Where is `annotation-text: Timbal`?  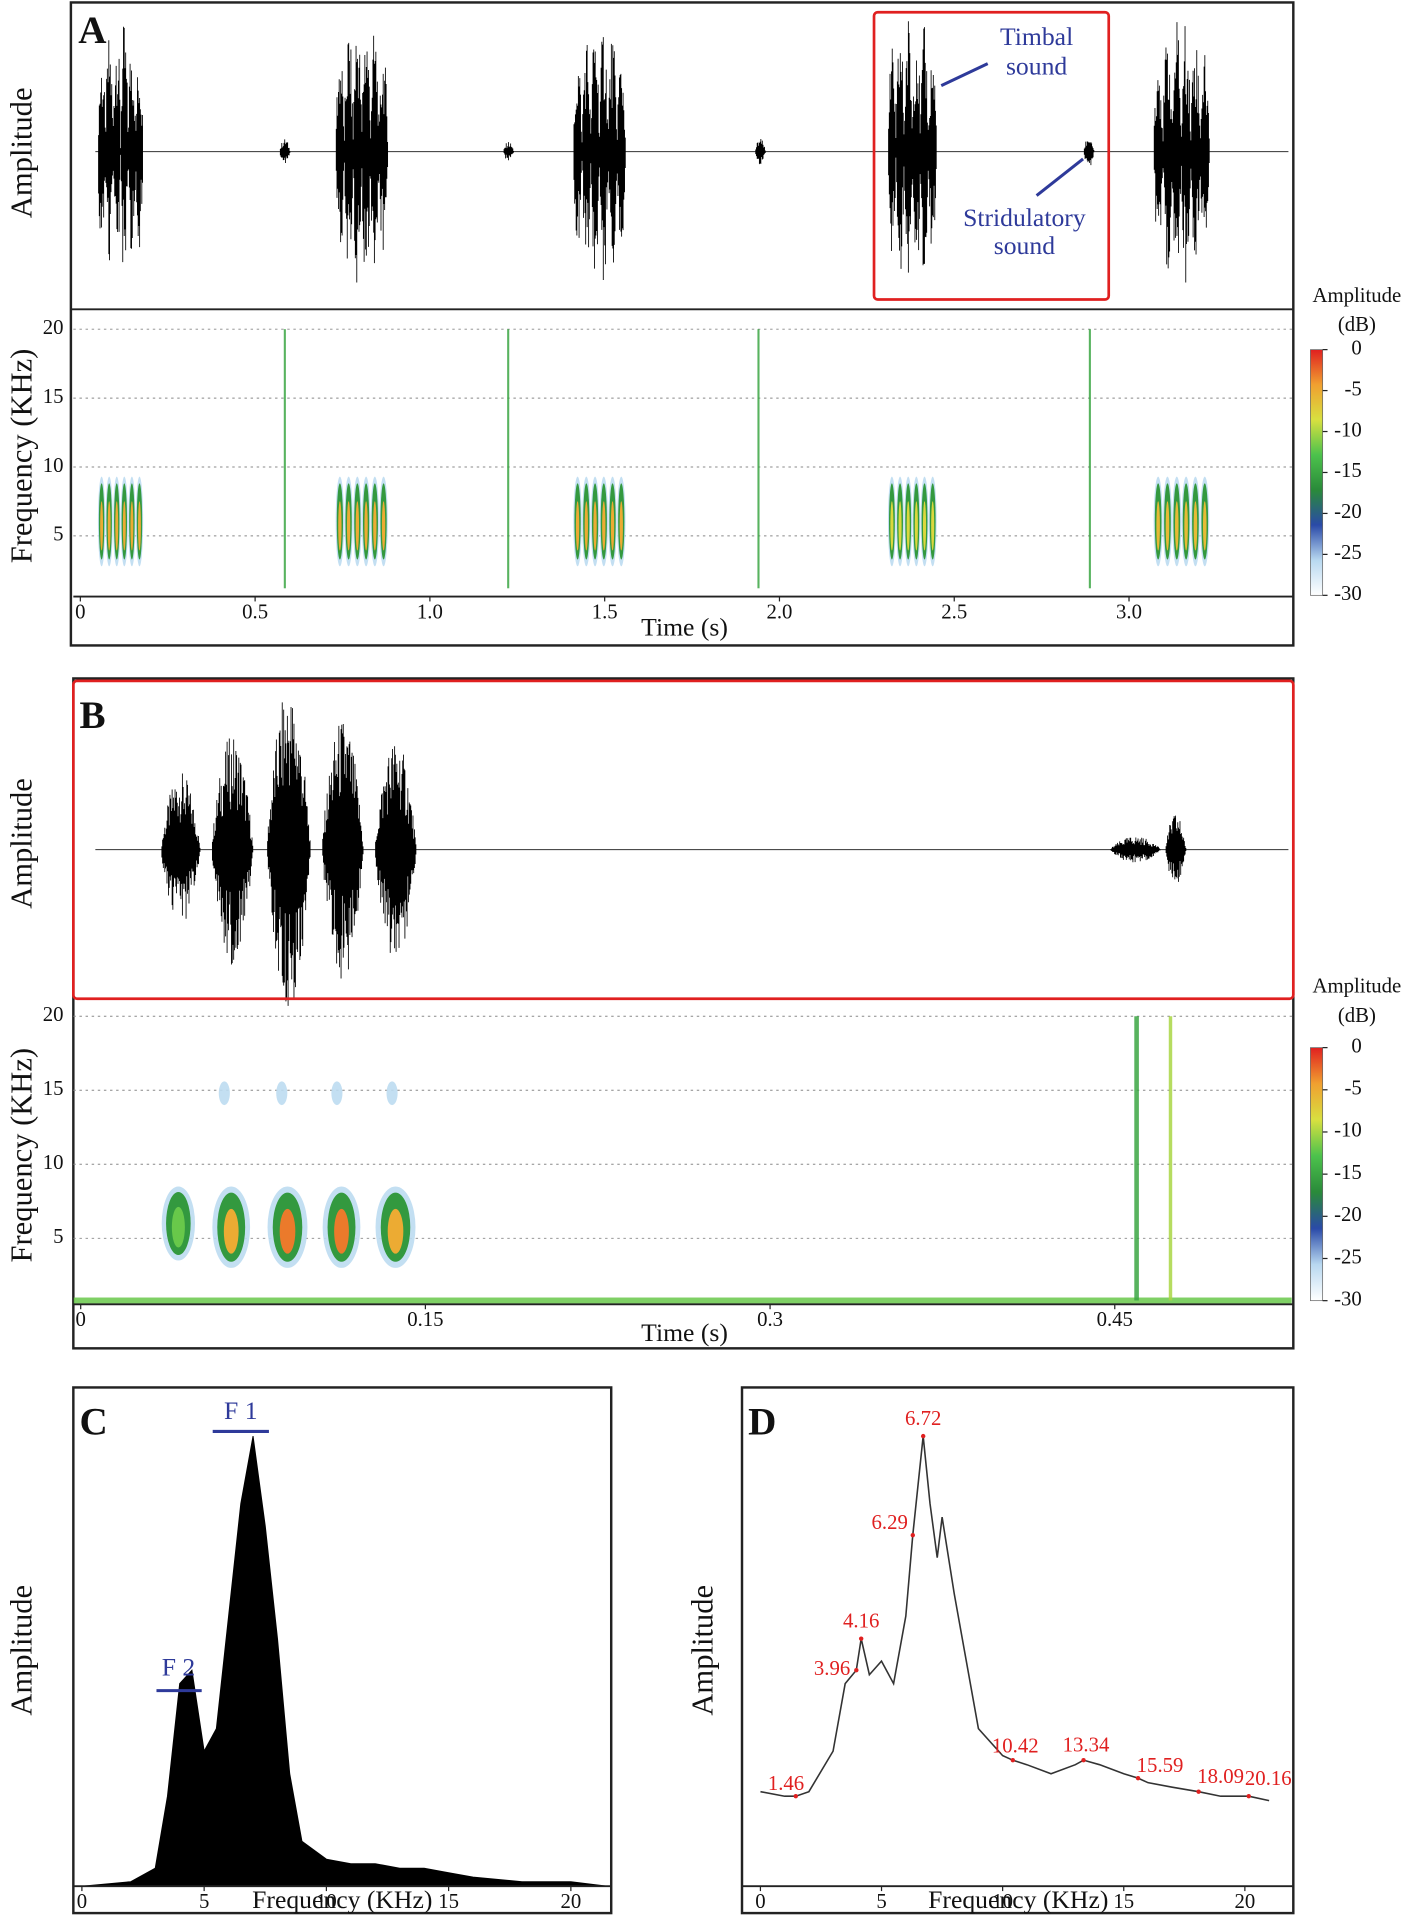
annotation-text: Timbal is located at coordinates (1036, 36).